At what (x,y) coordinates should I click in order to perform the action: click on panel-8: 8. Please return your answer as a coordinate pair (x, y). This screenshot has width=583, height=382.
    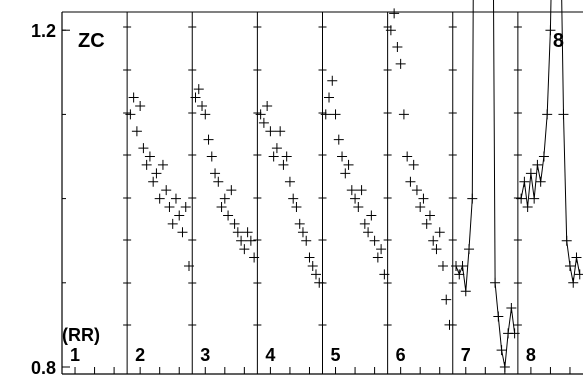
    Looking at the image, I should click on (548, 187).